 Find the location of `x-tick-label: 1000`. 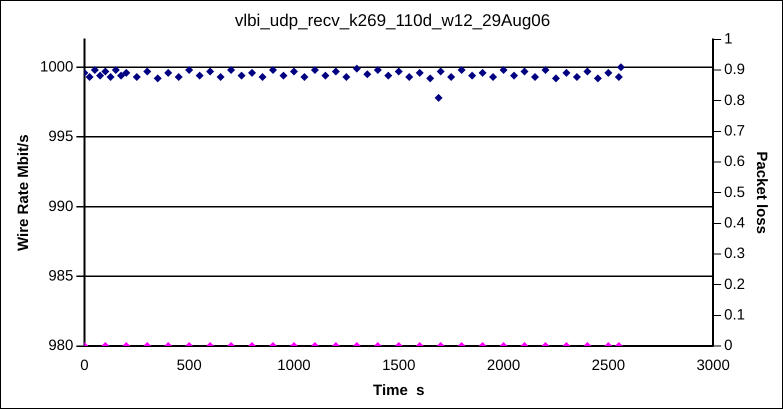

x-tick-label: 1000 is located at coordinates (294, 365).